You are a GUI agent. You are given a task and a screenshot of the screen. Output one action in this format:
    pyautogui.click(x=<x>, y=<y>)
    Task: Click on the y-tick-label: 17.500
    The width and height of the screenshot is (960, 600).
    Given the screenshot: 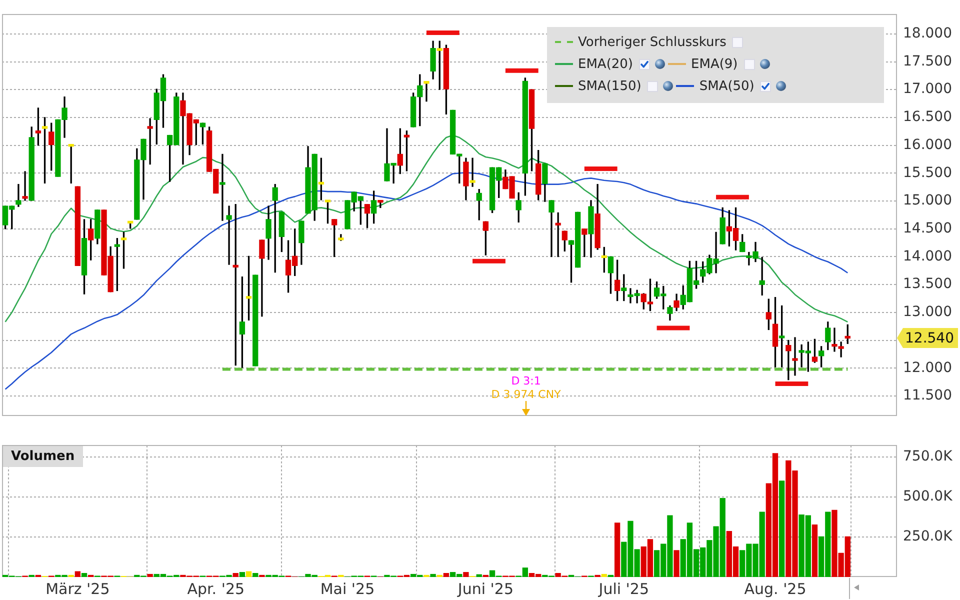 What is the action you would take?
    pyautogui.click(x=927, y=61)
    